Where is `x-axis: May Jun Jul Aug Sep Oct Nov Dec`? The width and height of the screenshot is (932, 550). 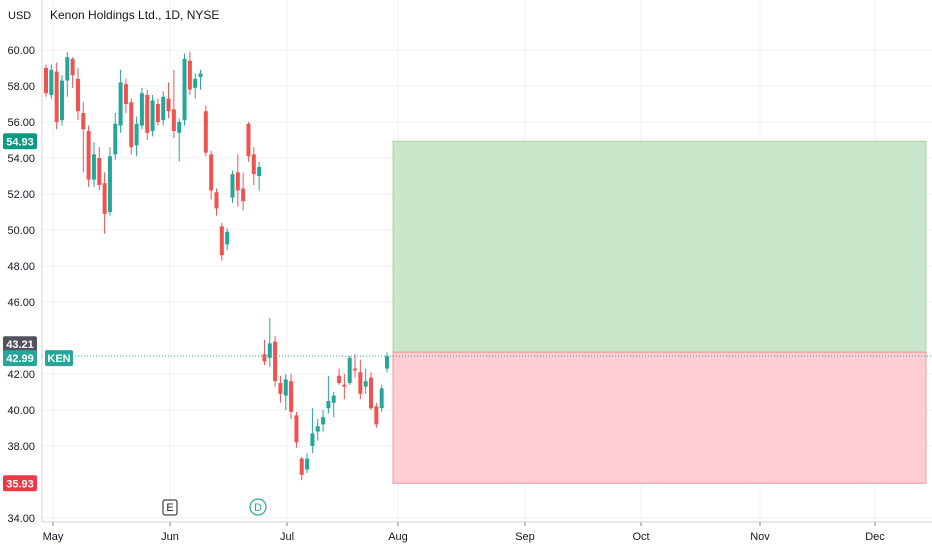 x-axis: May Jun Jul Aug Sep Oct Nov Dec is located at coordinates (487, 532).